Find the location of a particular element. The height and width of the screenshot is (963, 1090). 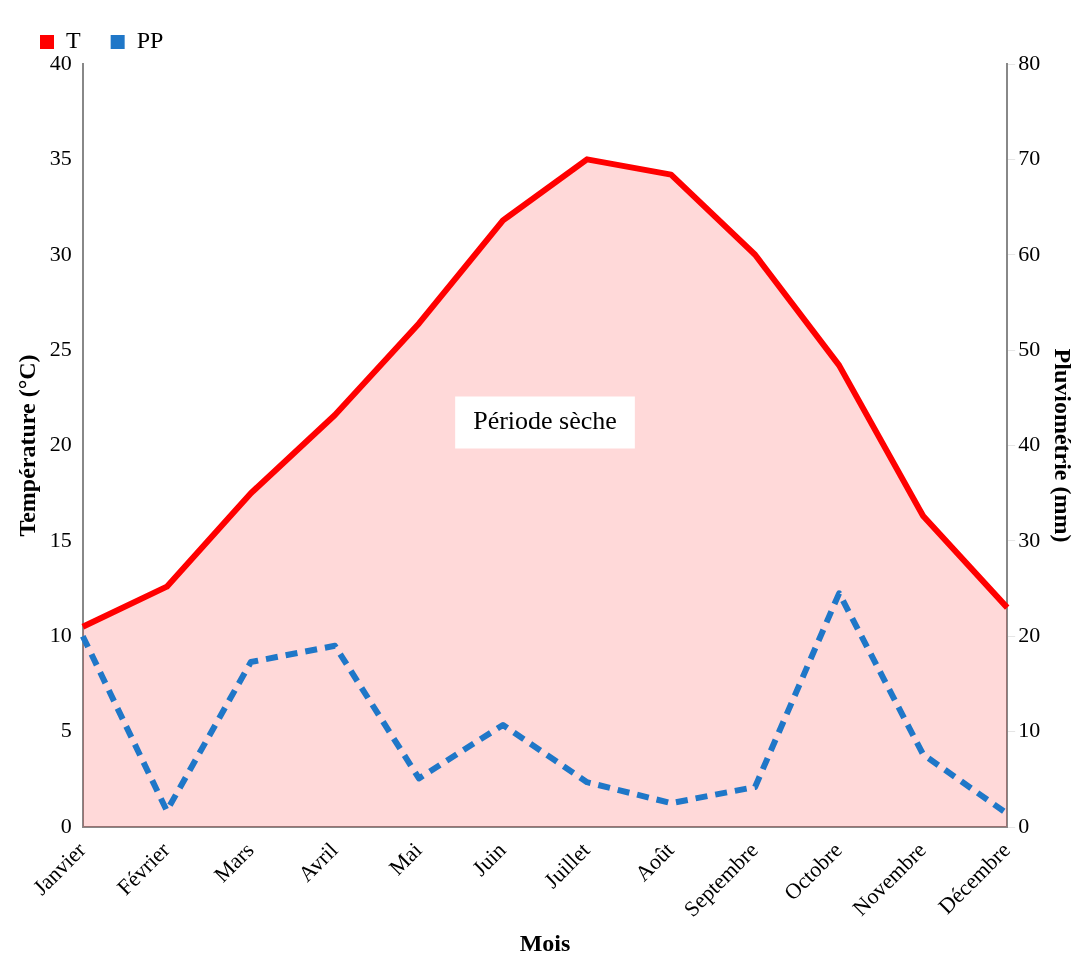

y2-tick-label: 60 is located at coordinates (1029, 253).